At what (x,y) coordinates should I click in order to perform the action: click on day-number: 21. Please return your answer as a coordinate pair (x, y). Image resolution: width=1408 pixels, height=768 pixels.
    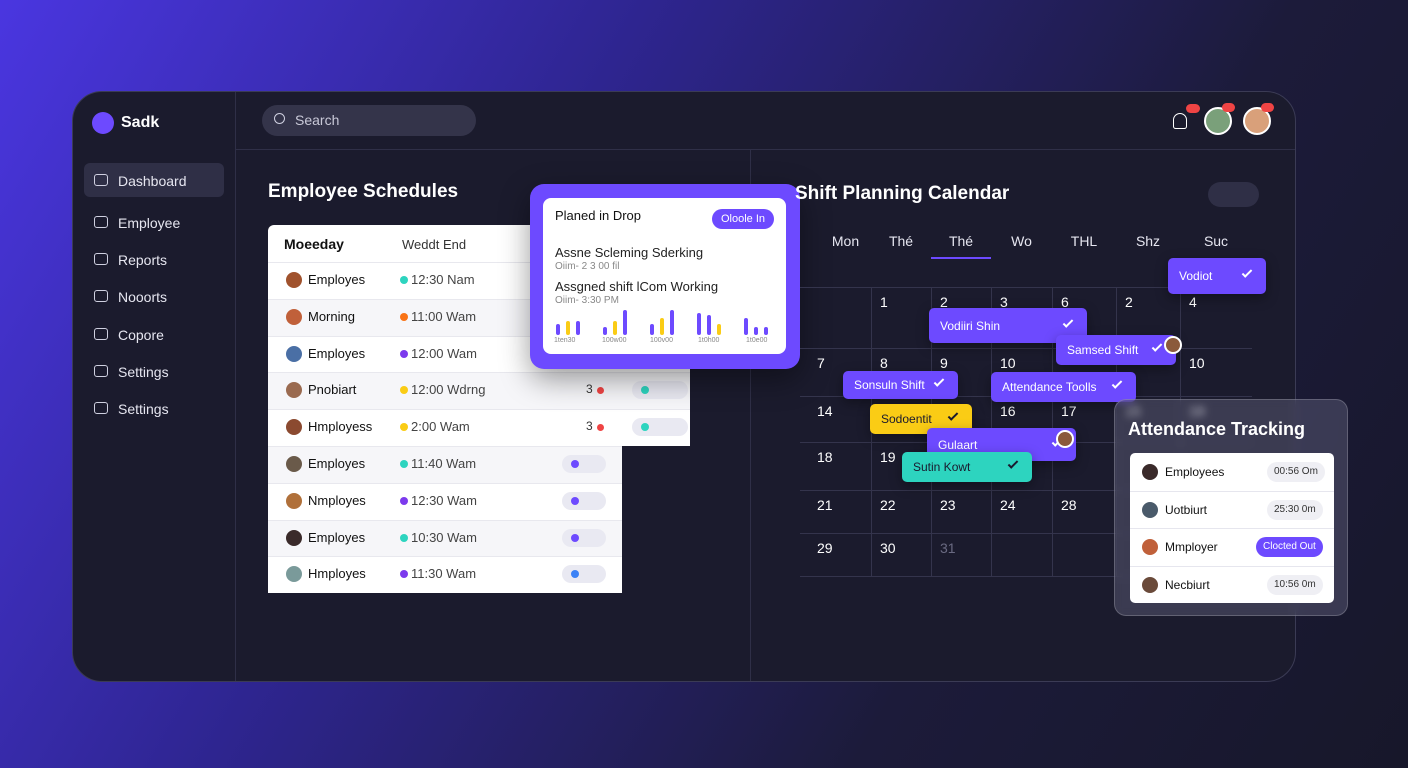
    Looking at the image, I should click on (825, 505).